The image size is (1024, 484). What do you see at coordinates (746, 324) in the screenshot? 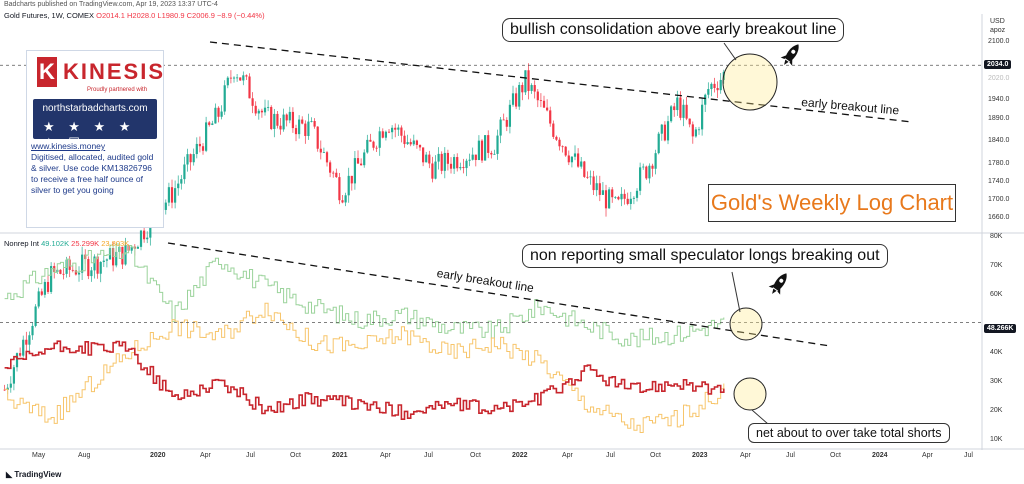
I see `highlight-circle-cot` at bounding box center [746, 324].